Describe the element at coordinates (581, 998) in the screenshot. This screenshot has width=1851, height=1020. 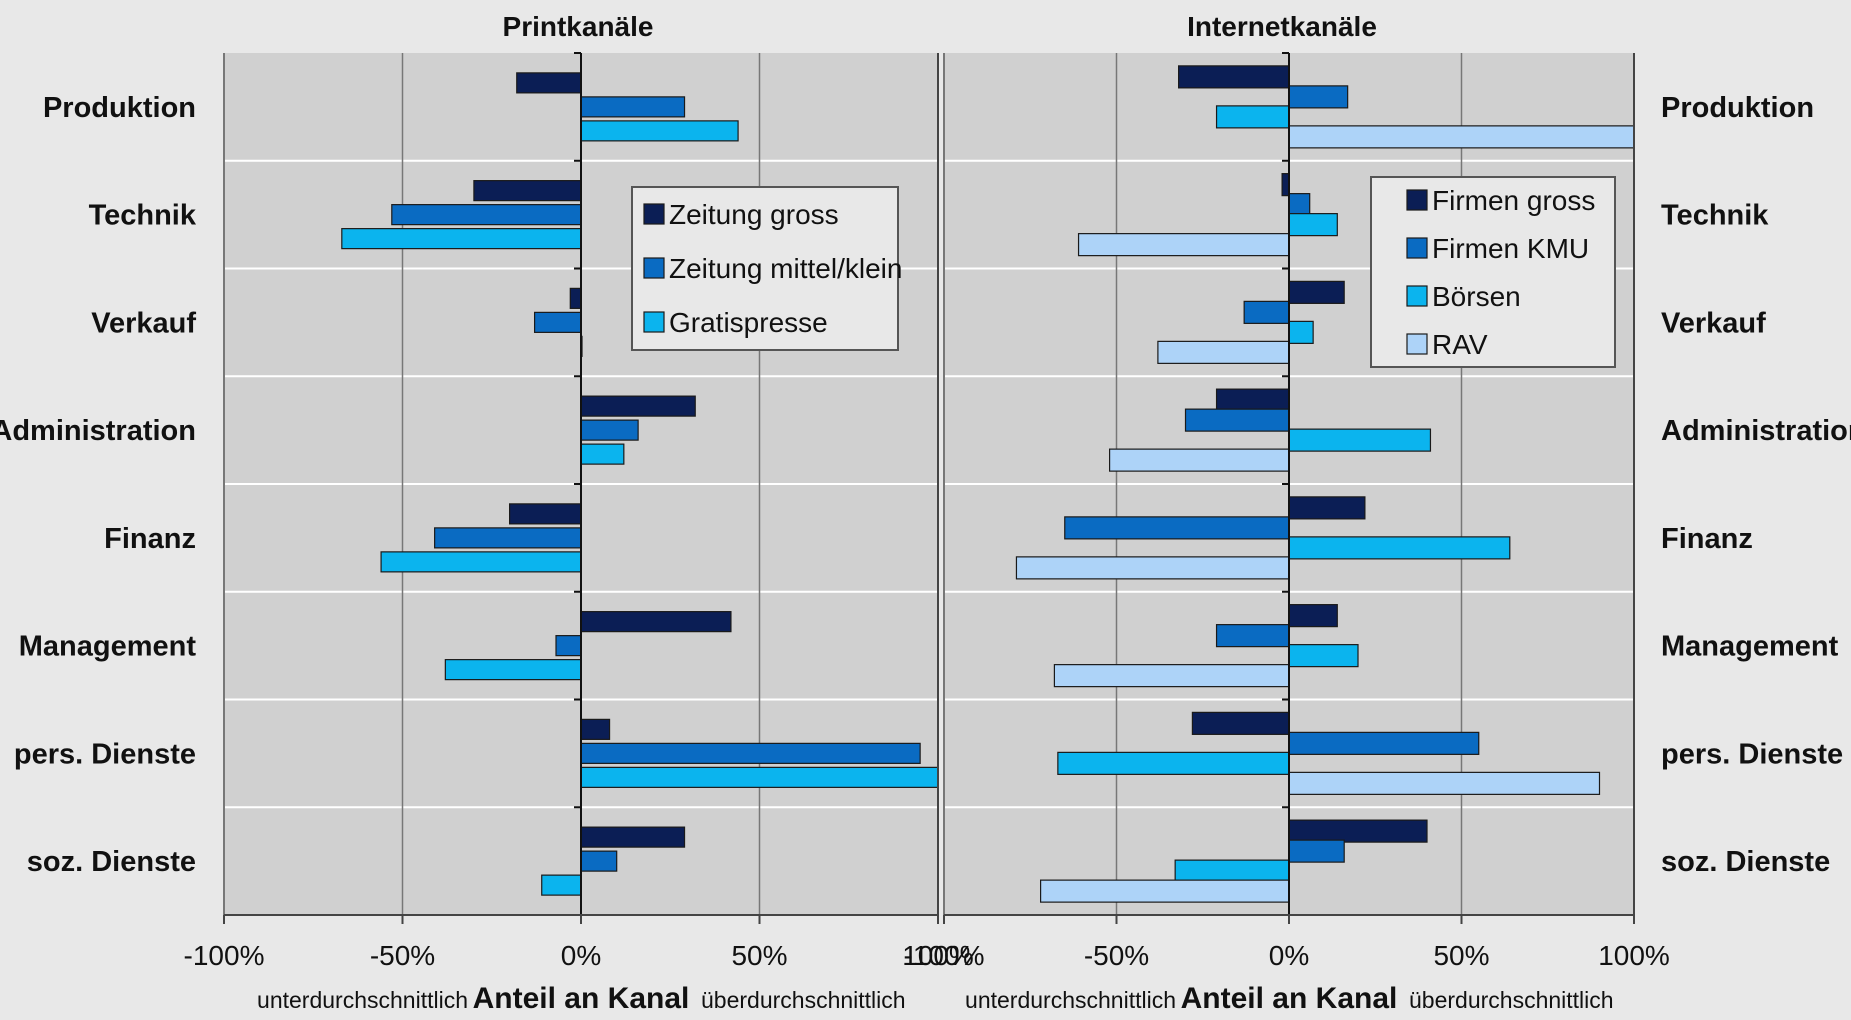
I see `x-axis-label: Anteil an Kanal` at that location.